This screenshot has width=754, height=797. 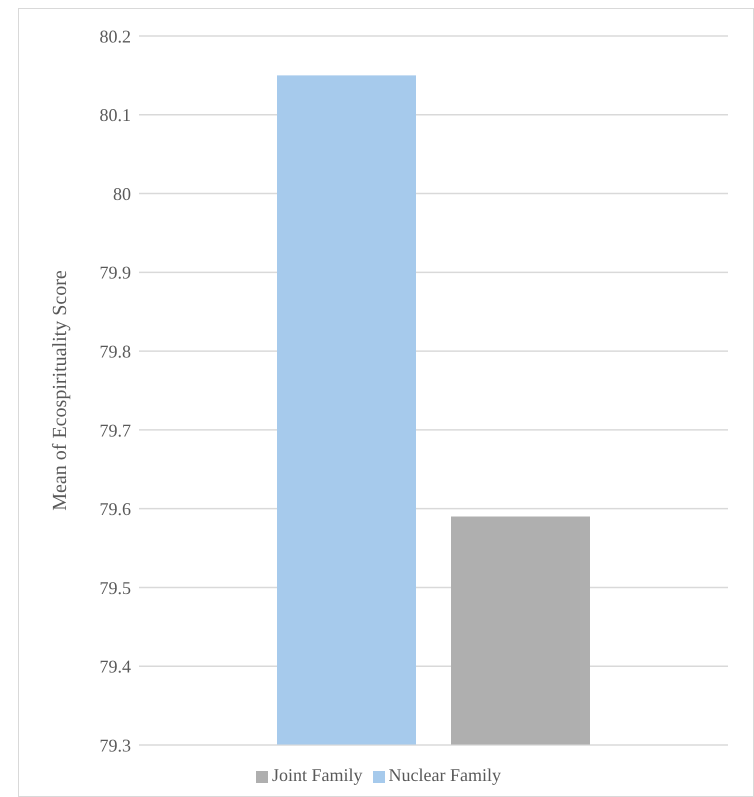 I want to click on y-tick-label: 79.9, so click(x=115, y=272).